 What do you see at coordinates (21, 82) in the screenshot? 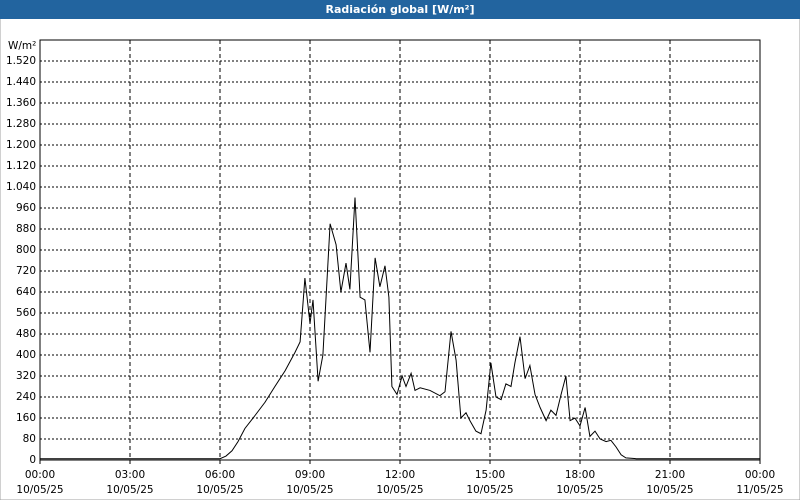
I see `y-tick-label: 1.440` at bounding box center [21, 82].